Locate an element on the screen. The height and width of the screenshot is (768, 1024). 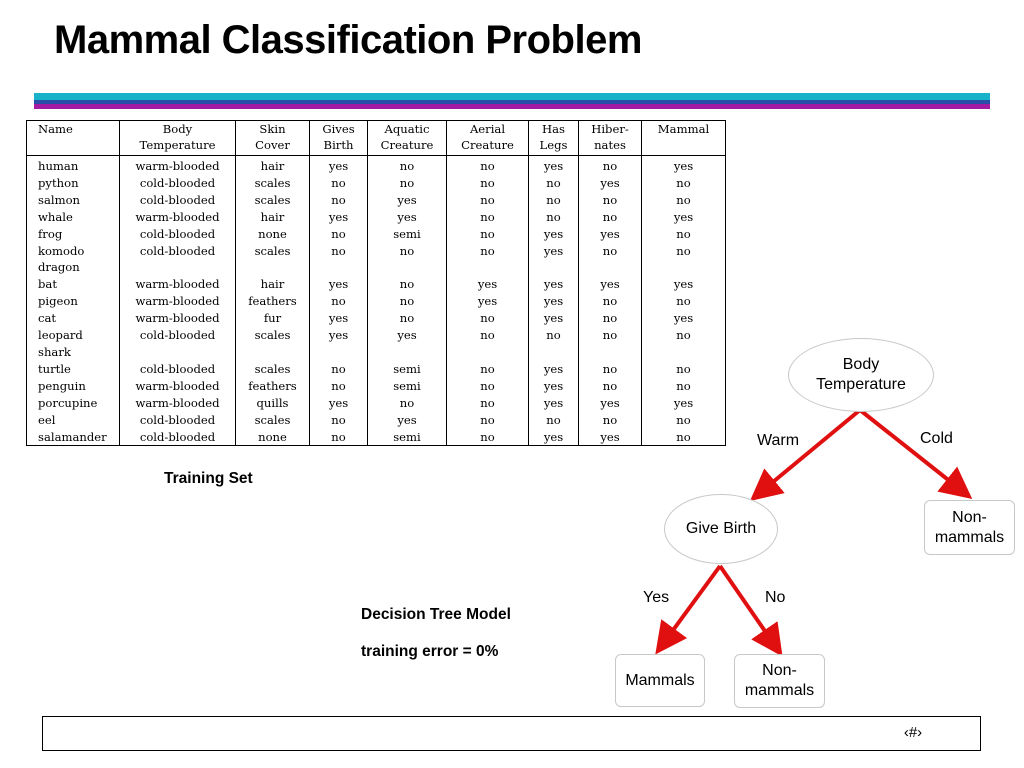
table-row: shark is located at coordinates (376, 352).